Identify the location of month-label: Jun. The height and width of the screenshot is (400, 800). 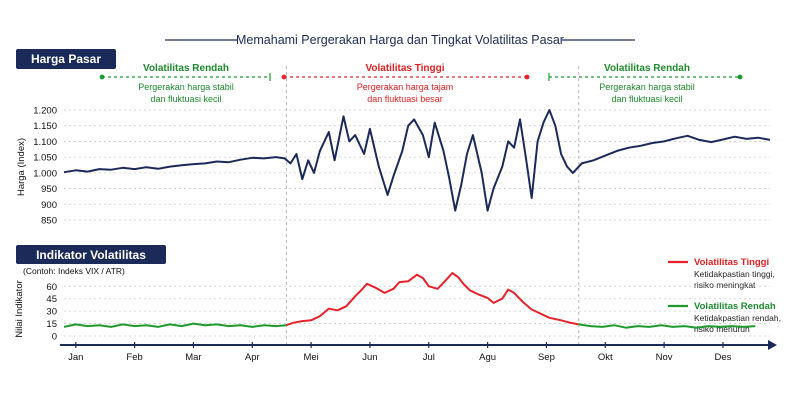
(369, 357).